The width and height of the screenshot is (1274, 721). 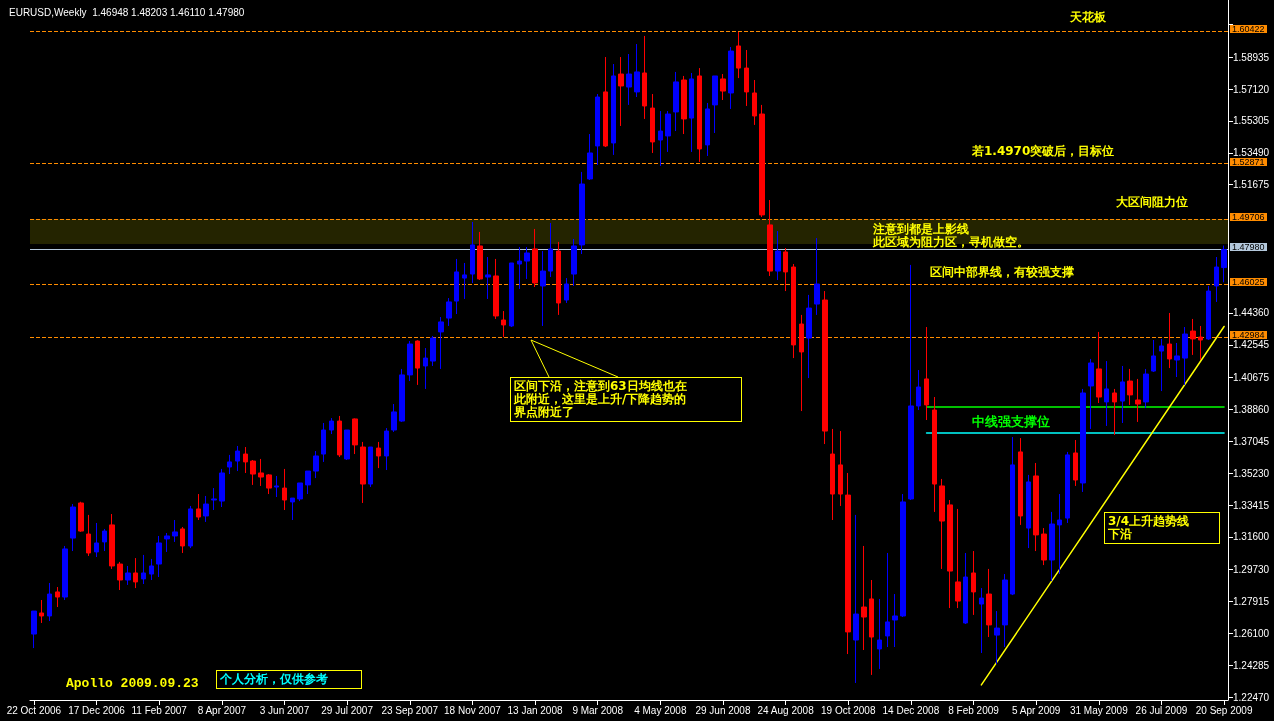 I want to click on y-tick-label: 1.22470, so click(x=1251, y=697).